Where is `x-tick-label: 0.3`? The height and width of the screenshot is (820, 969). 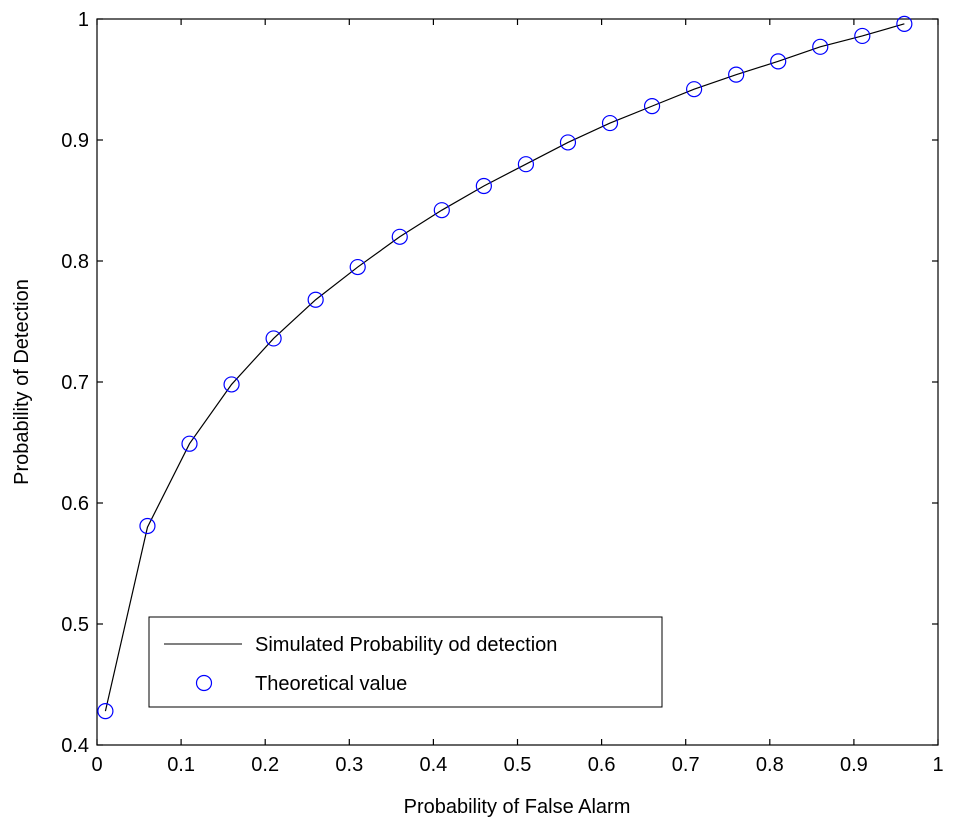 x-tick-label: 0.3 is located at coordinates (349, 765).